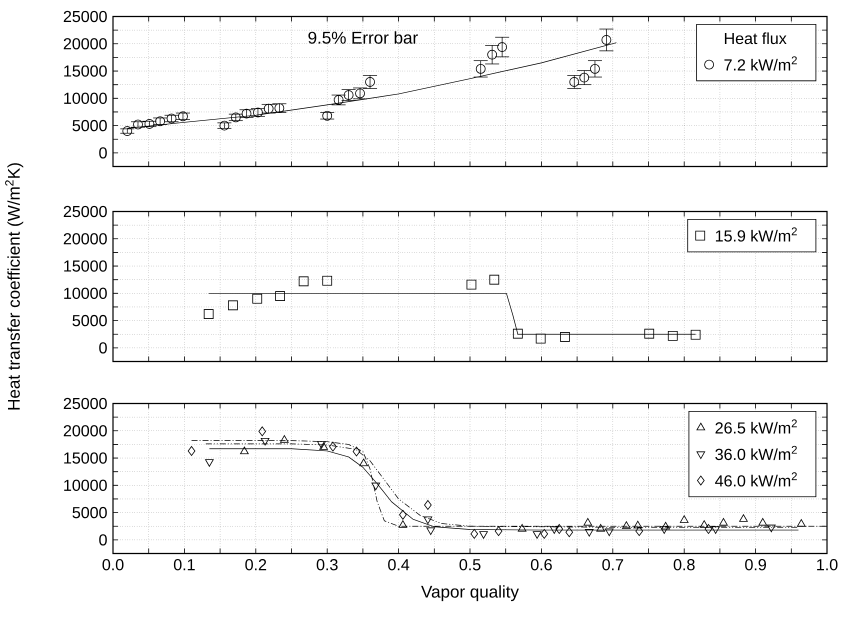 This screenshot has height=628, width=861. Describe the element at coordinates (756, 479) in the screenshot. I see `legend-label: 46.0 kW/m$^{2}$` at that location.